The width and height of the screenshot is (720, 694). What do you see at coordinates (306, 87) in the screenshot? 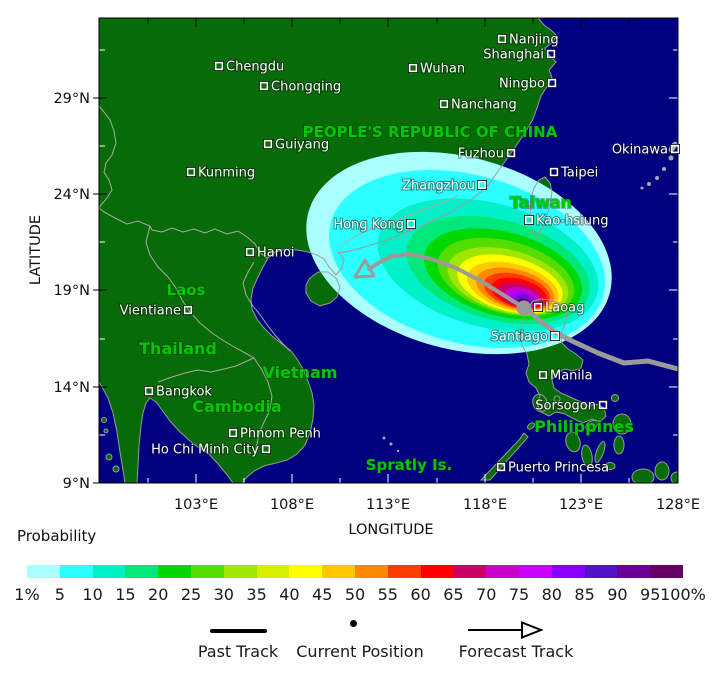
I see `city-label-chongqing: Chongqing` at bounding box center [306, 87].